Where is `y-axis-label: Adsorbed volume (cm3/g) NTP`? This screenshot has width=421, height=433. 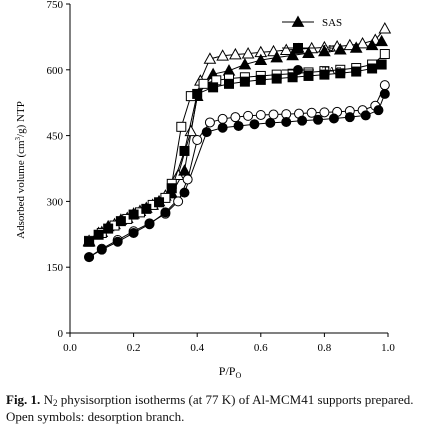 y-axis-label: Adsorbed volume (cm3/g) NTP is located at coordinates (20, 170).